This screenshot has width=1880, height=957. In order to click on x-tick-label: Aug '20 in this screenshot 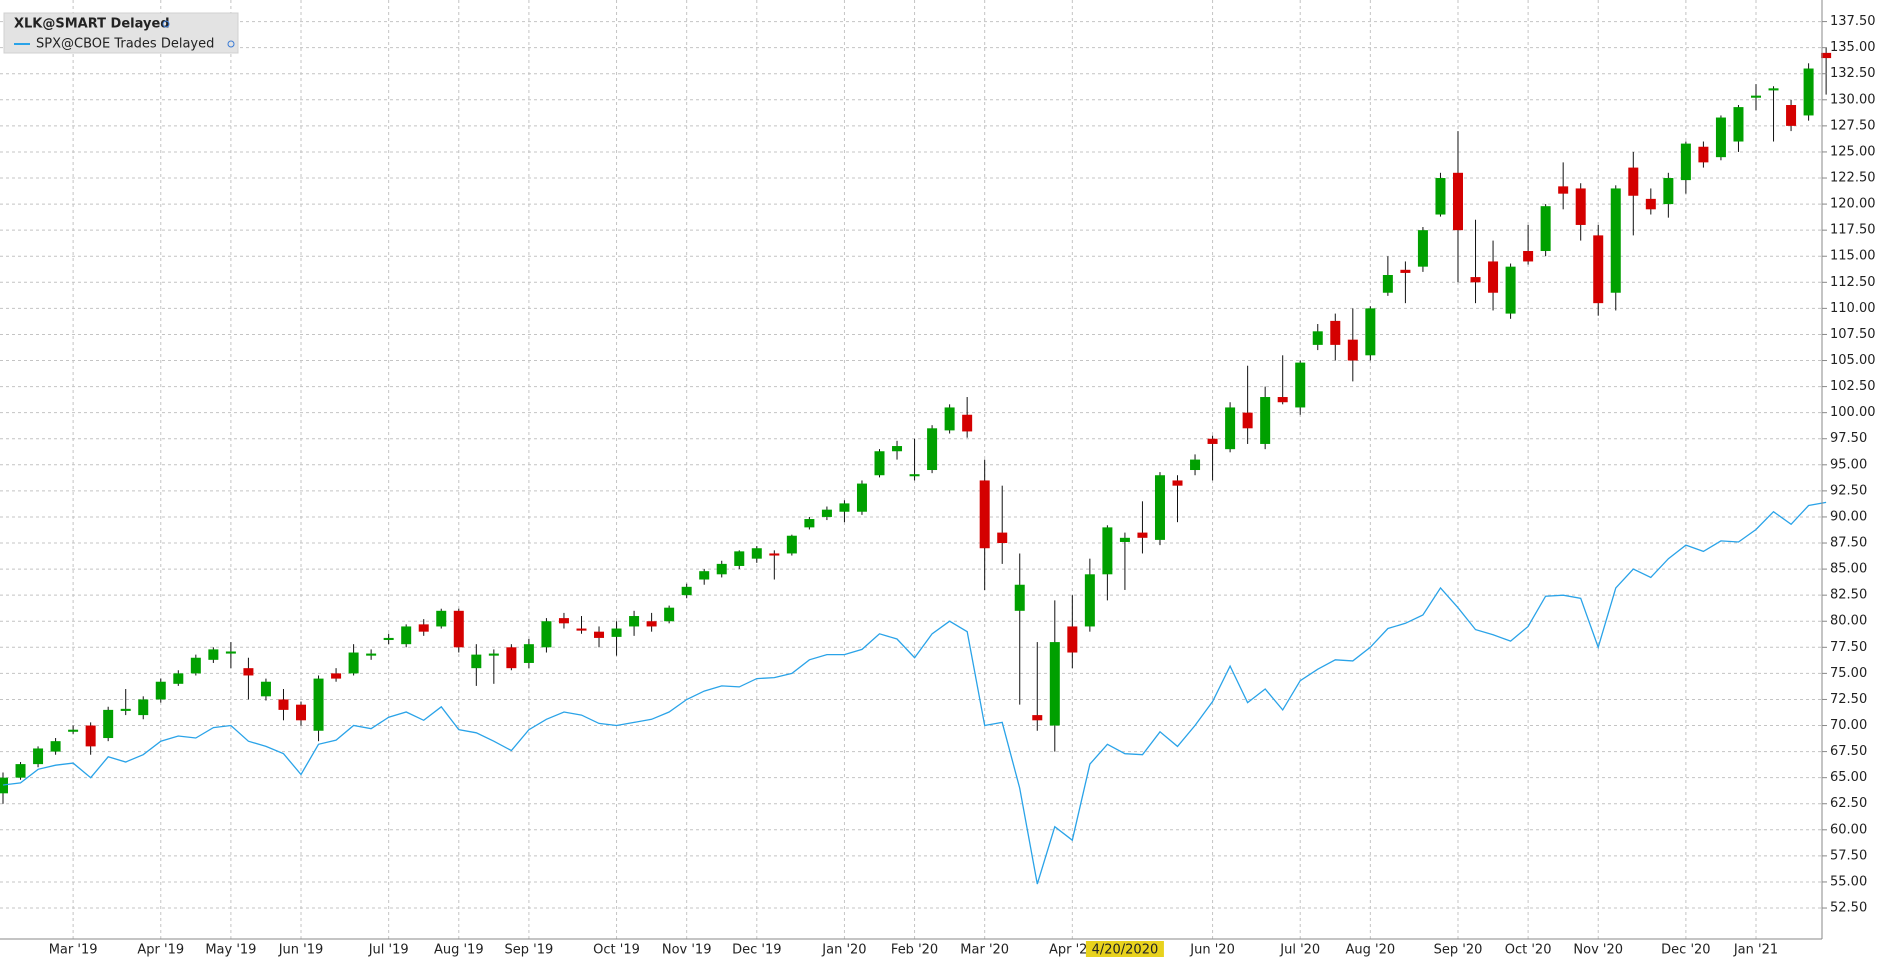, I will do `click(1371, 950)`.